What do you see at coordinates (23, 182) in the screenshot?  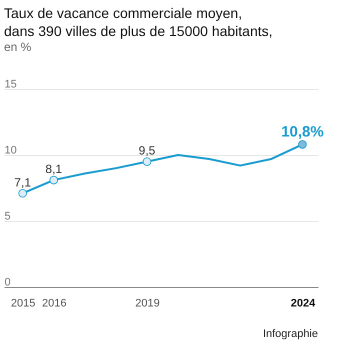 I see `data-label: 7,1` at bounding box center [23, 182].